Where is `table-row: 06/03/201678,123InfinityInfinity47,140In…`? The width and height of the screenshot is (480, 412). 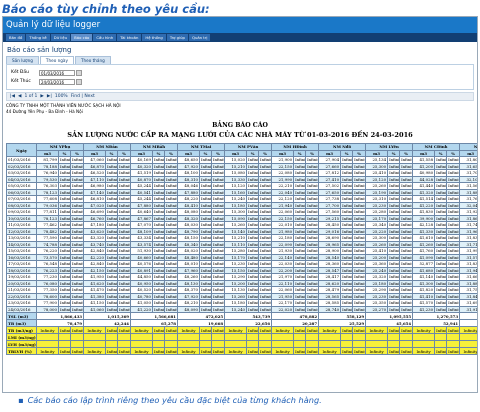
table-row: 06/03/201678,123InfinityInfinity47,140In… is located at coordinates (241, 192).